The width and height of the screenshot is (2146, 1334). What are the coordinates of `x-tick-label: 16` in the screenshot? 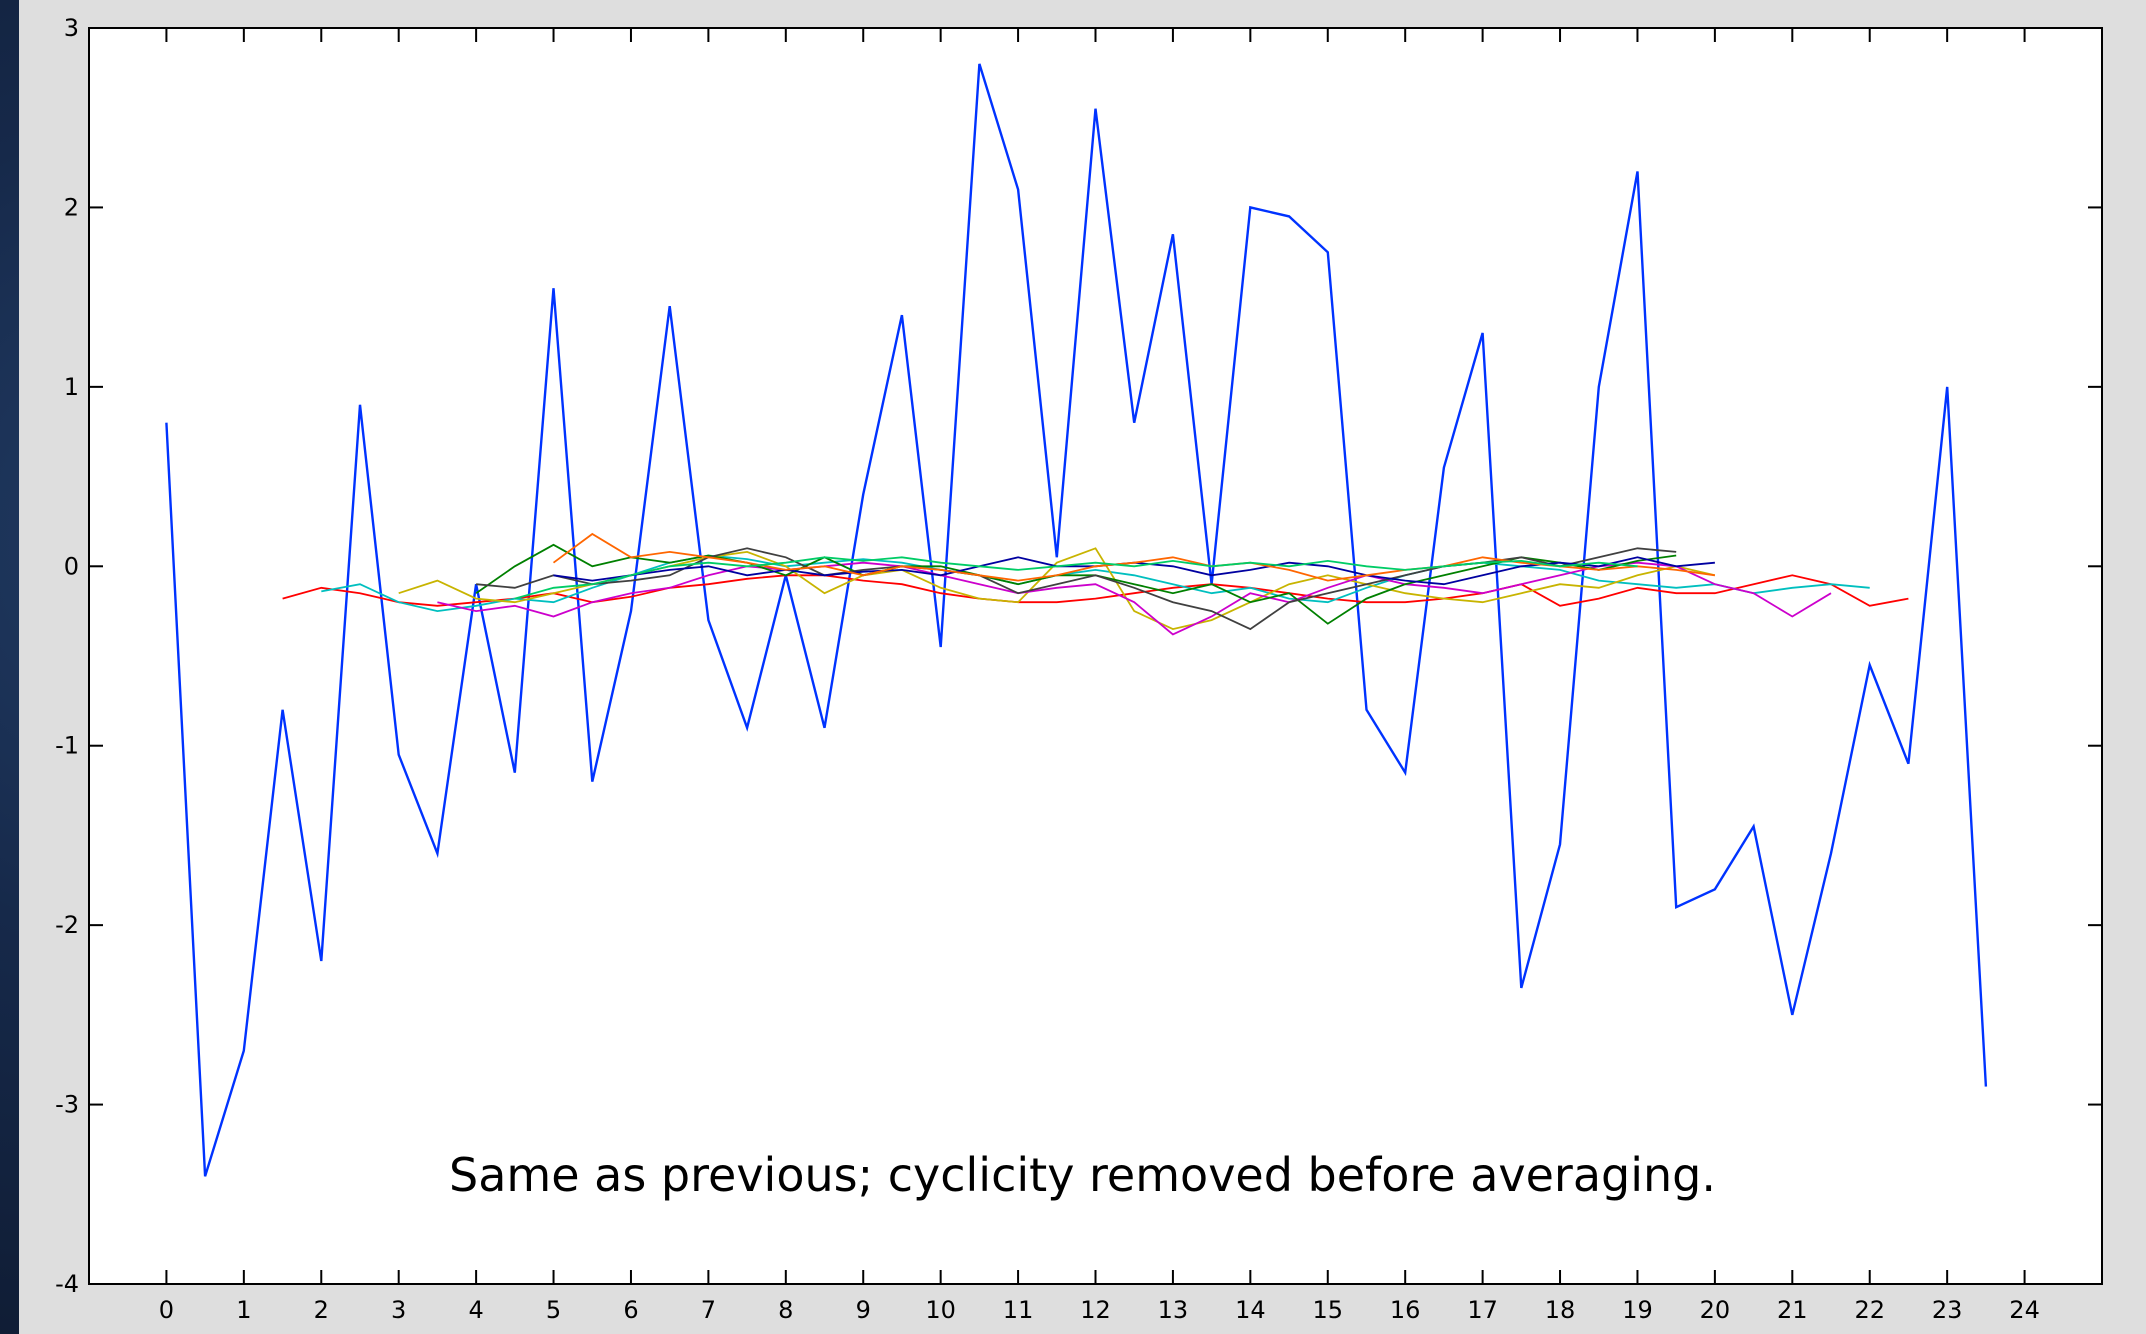 It's located at (1405, 1310).